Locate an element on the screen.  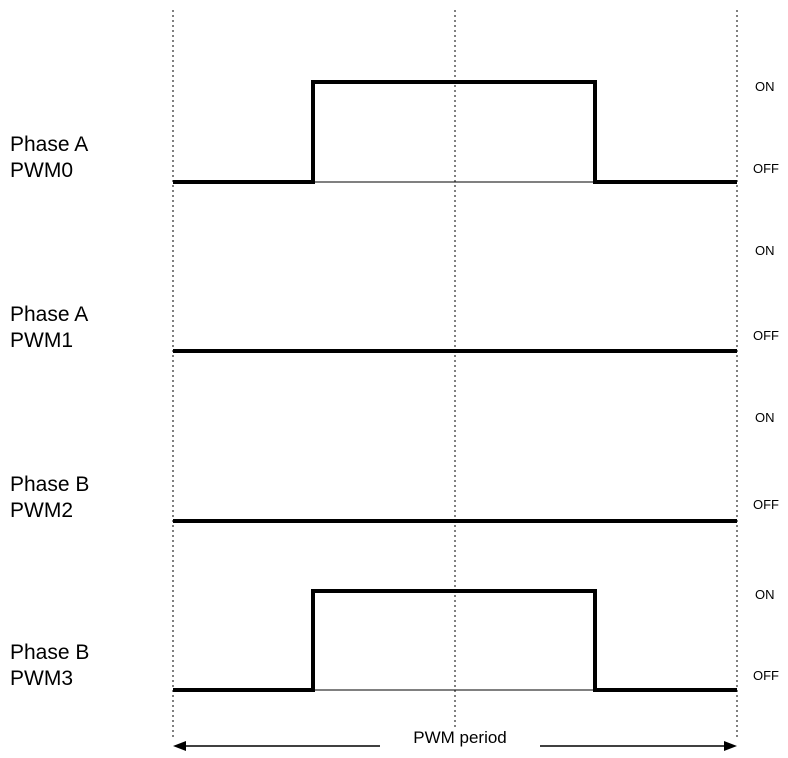
channel-phase-0: Phase A is located at coordinates (49, 144).